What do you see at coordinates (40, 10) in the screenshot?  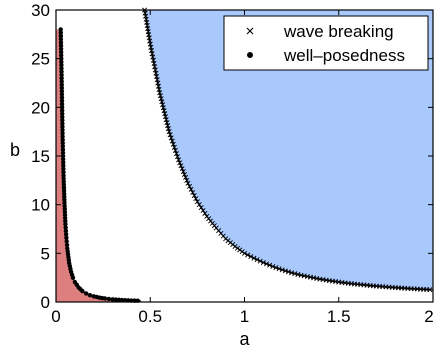 I see `y-tick-label: 30` at bounding box center [40, 10].